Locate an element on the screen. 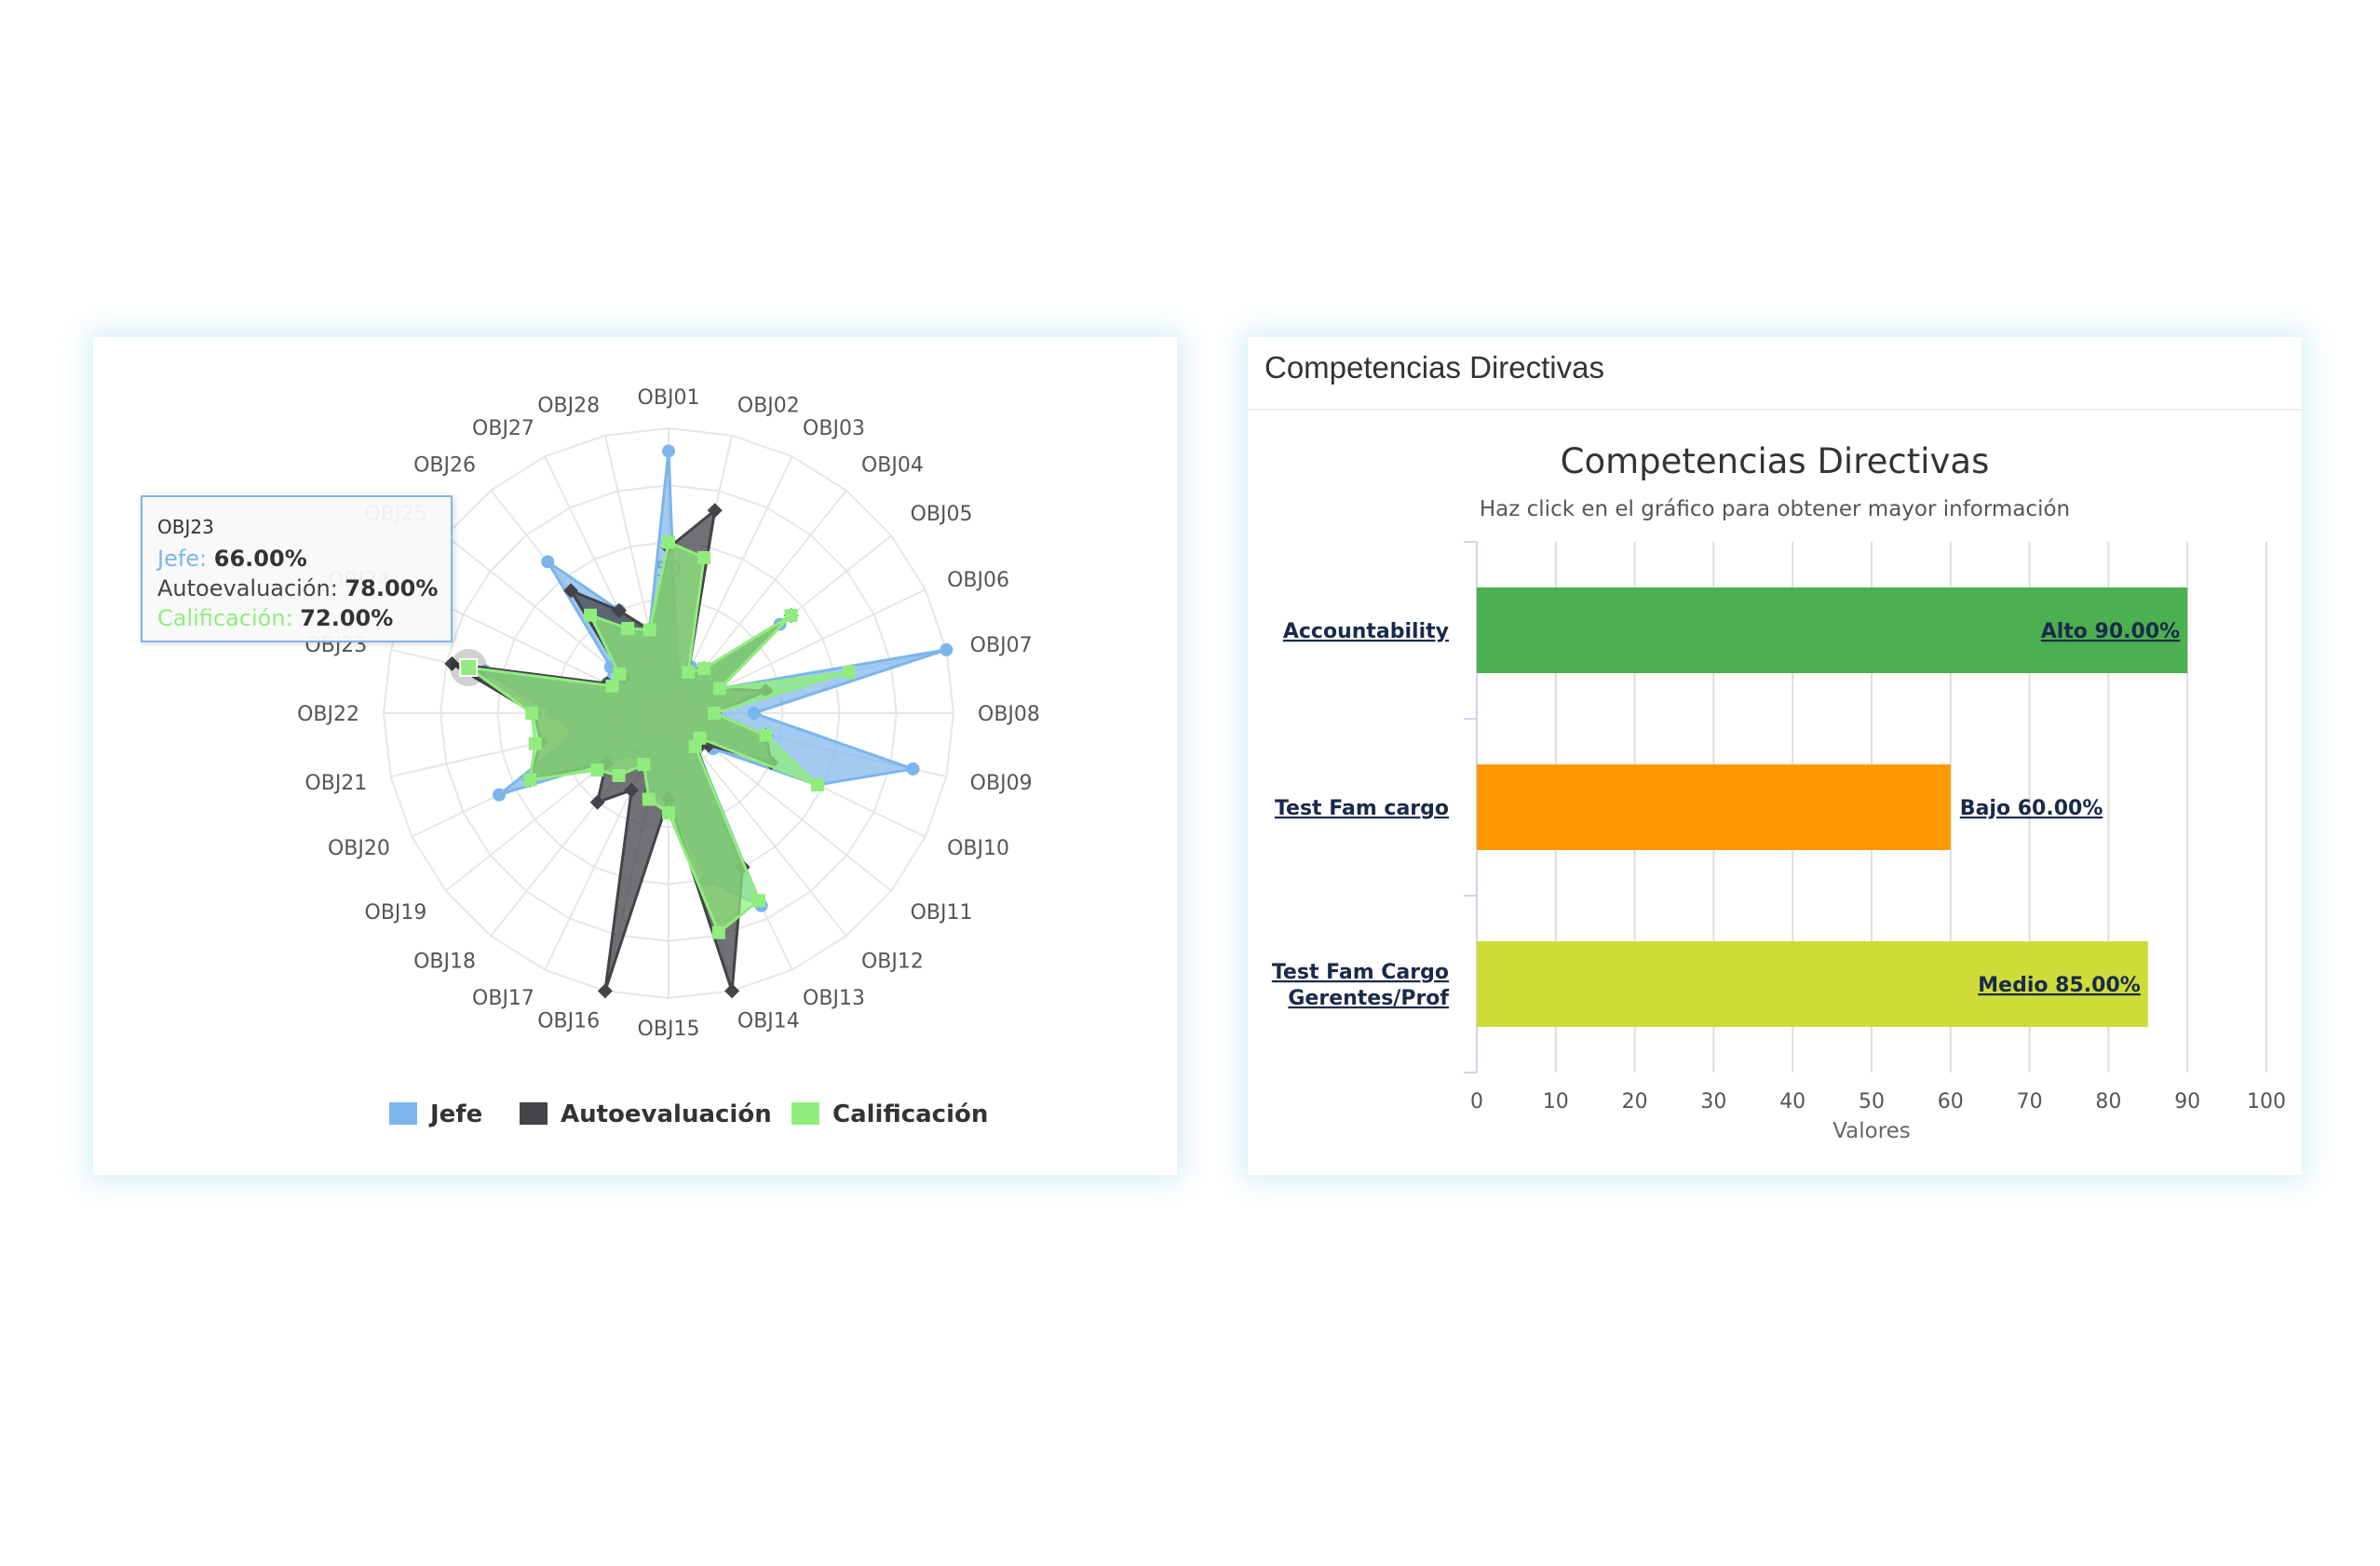 This screenshot has height=1566, width=2380. category-label-line: Test Fam cargo is located at coordinates (1362, 809).